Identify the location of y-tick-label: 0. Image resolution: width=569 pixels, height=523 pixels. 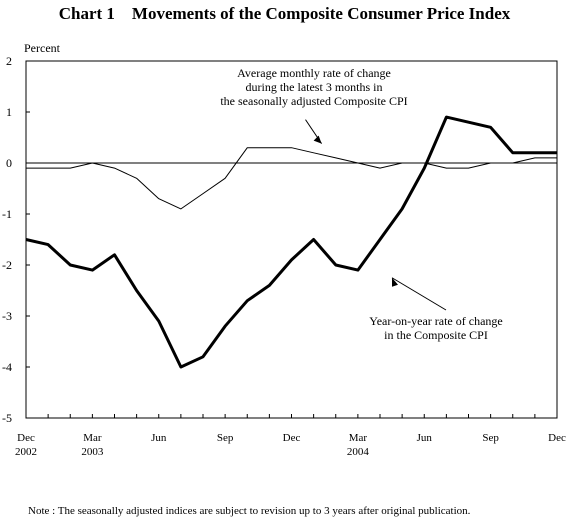
(9, 163).